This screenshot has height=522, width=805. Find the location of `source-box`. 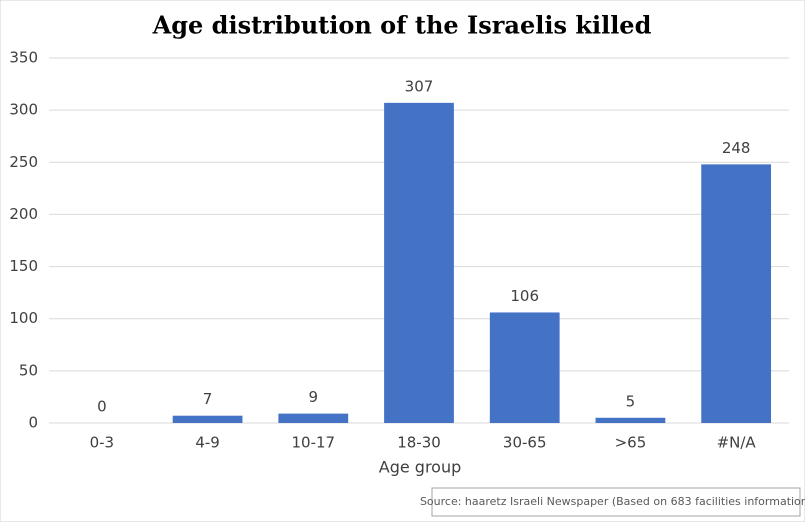

source-box is located at coordinates (616, 502).